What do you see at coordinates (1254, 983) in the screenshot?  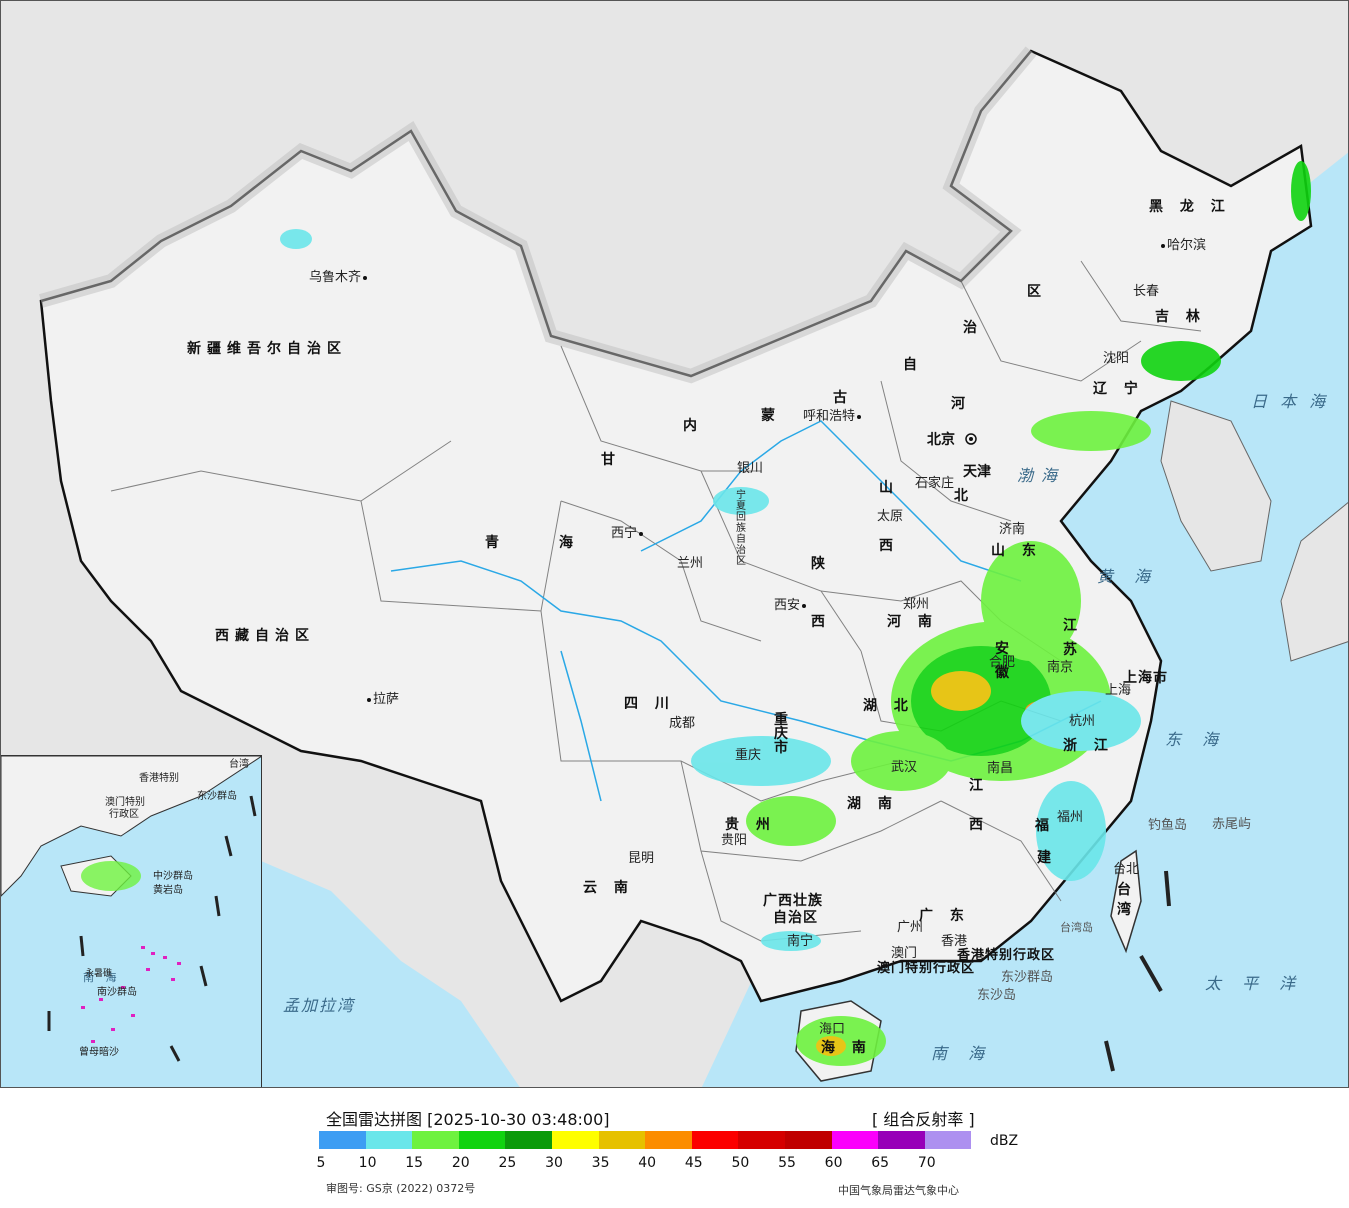 I see `sea-taipingyang: 太 平 洋` at bounding box center [1254, 983].